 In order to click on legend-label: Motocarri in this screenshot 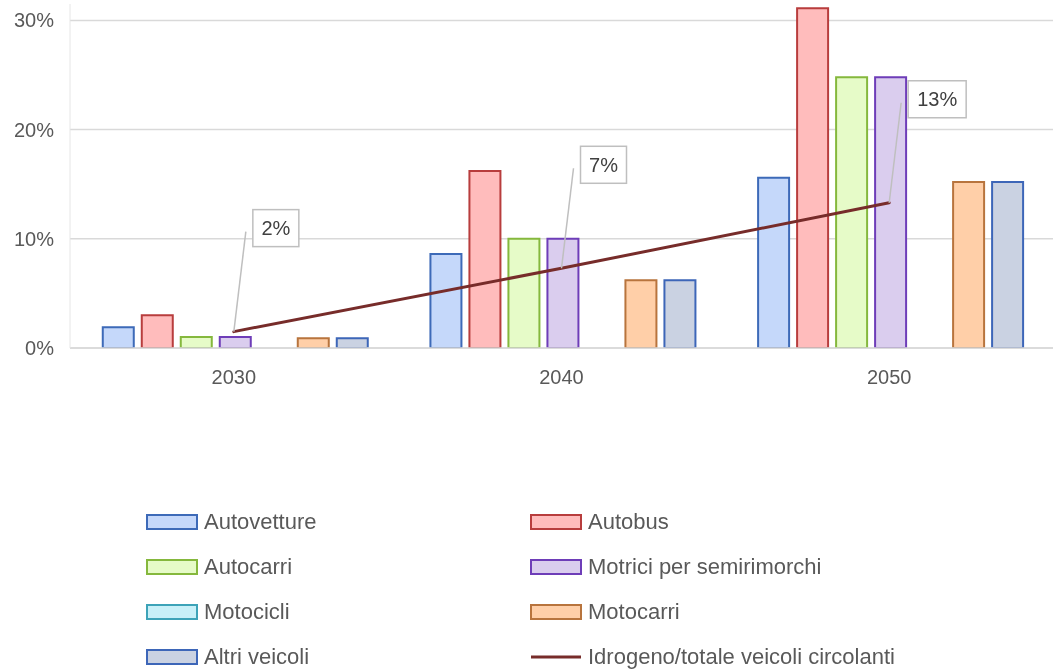, I will do `click(634, 612)`.